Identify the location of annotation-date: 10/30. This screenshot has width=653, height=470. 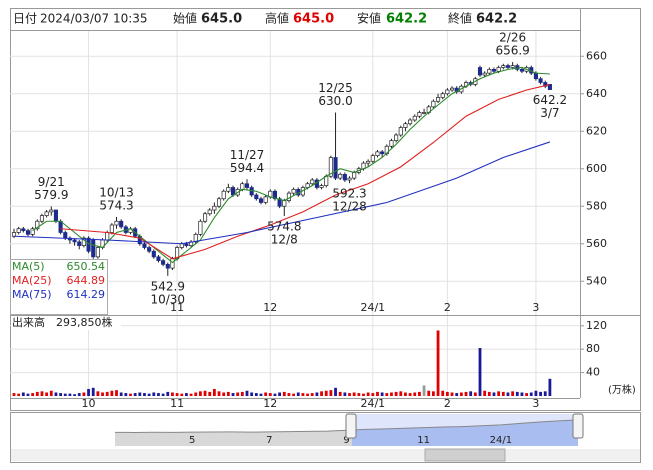
(167, 299).